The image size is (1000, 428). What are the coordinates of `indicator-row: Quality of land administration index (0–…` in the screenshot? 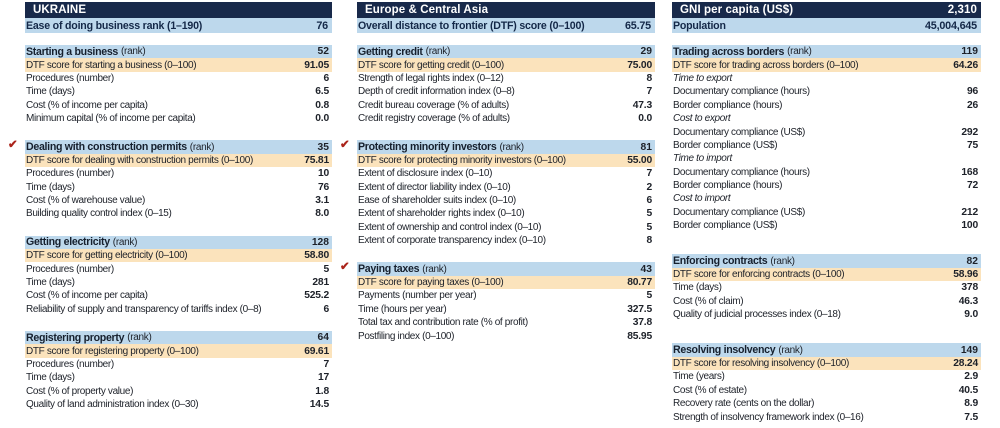 It's located at (178, 404).